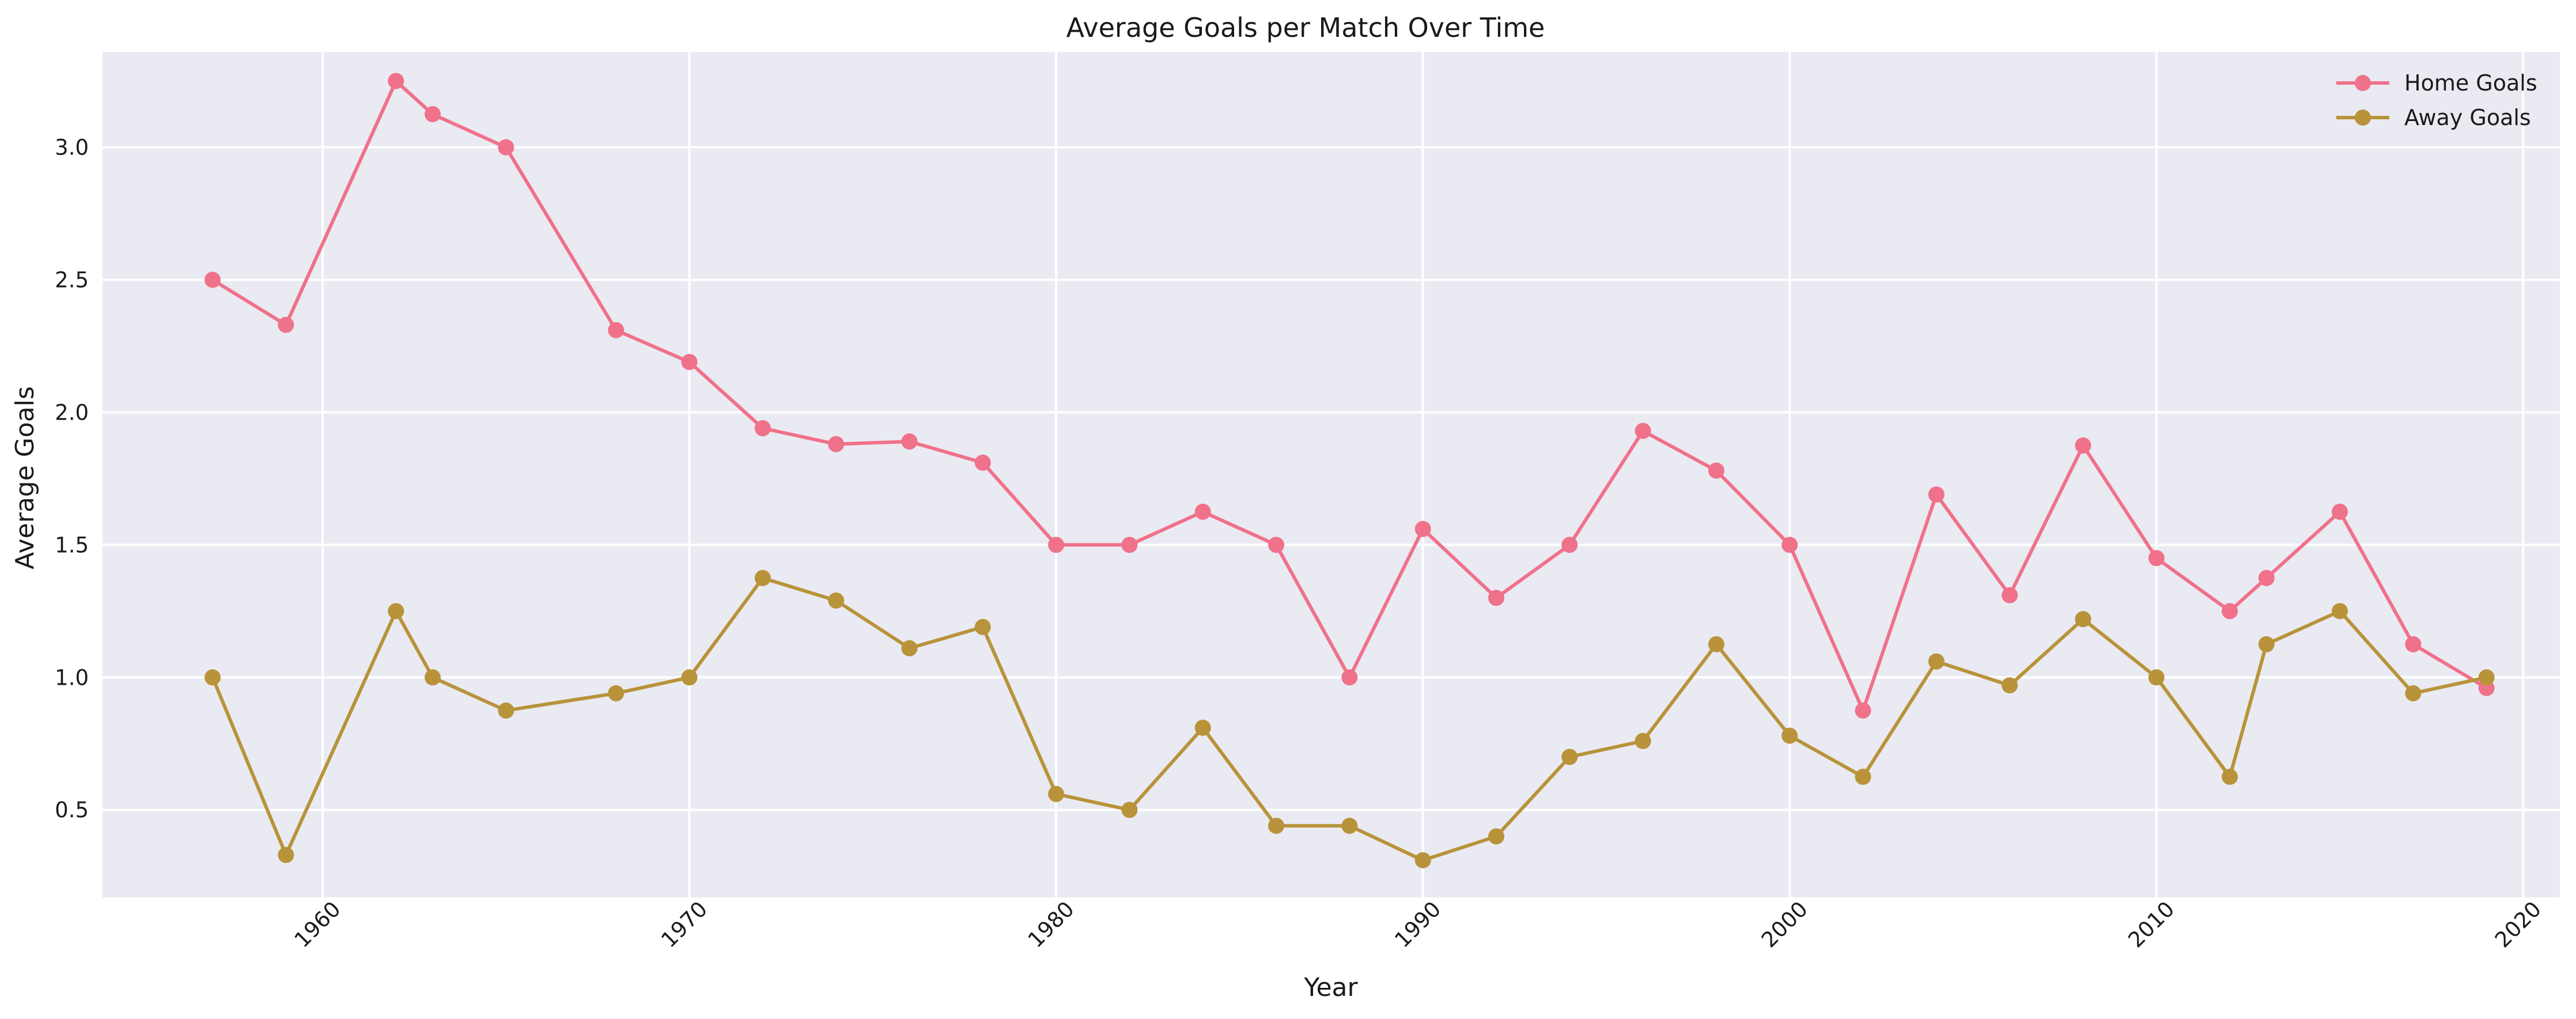 The image size is (2576, 1019). Describe the element at coordinates (2470, 83) in the screenshot. I see `legend-label-home-goals: Home Goals` at that location.